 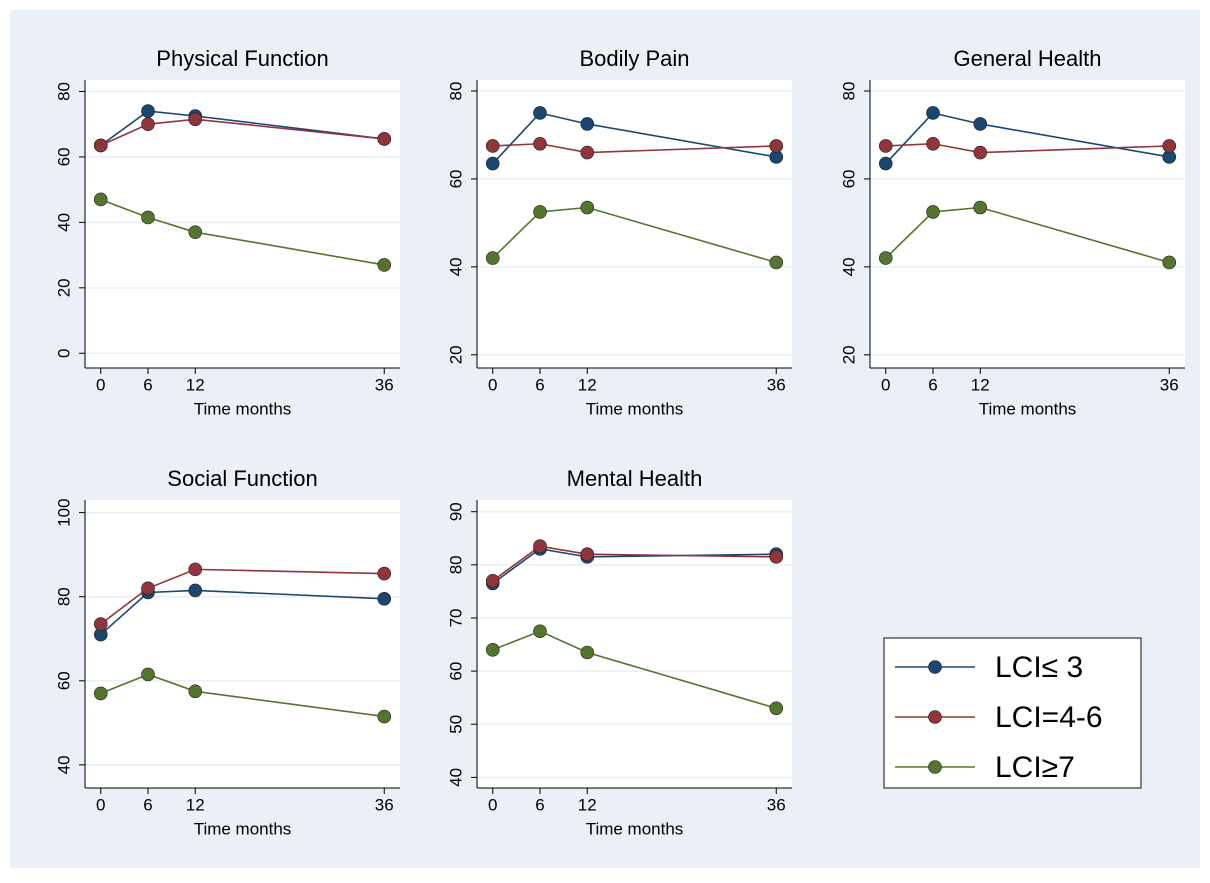 I want to click on y-tick-label: 100, so click(x=63, y=512).